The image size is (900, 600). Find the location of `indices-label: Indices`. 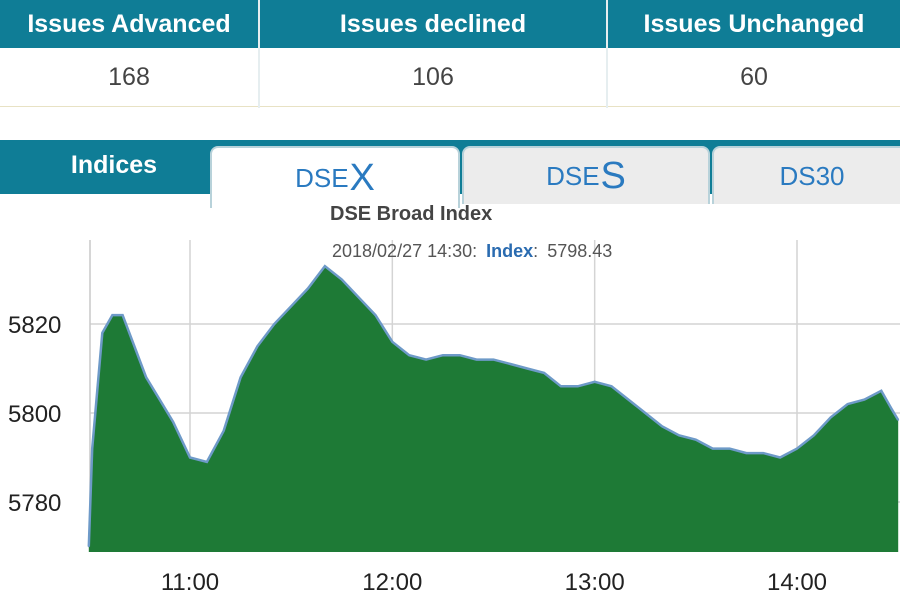

indices-label: Indices is located at coordinates (114, 164).